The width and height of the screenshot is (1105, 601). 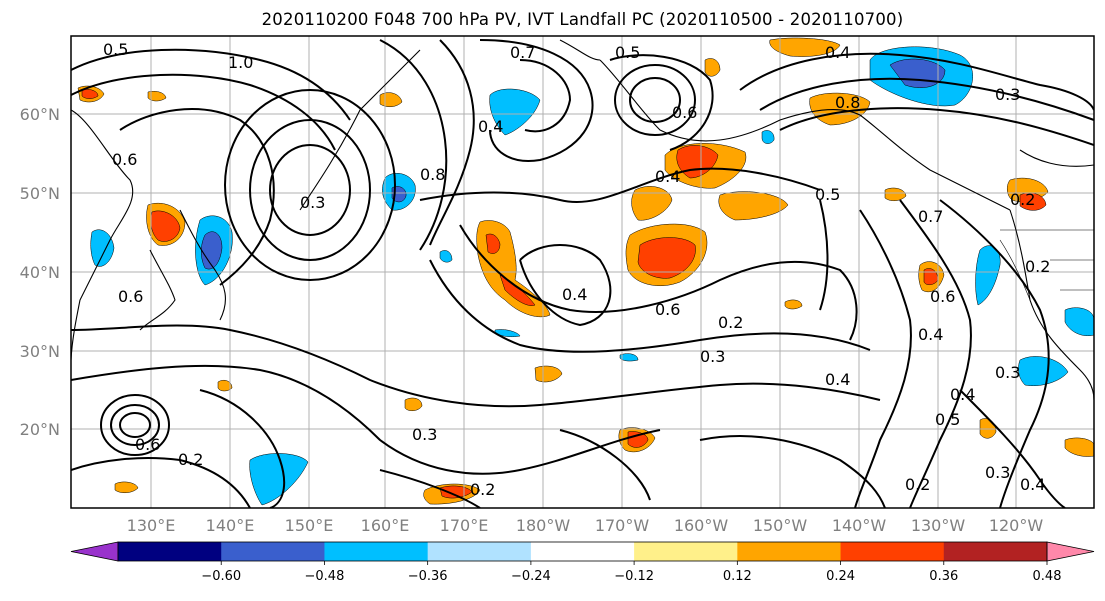 I want to click on colorbar-tick-label: 0.48, so click(x=1047, y=576).